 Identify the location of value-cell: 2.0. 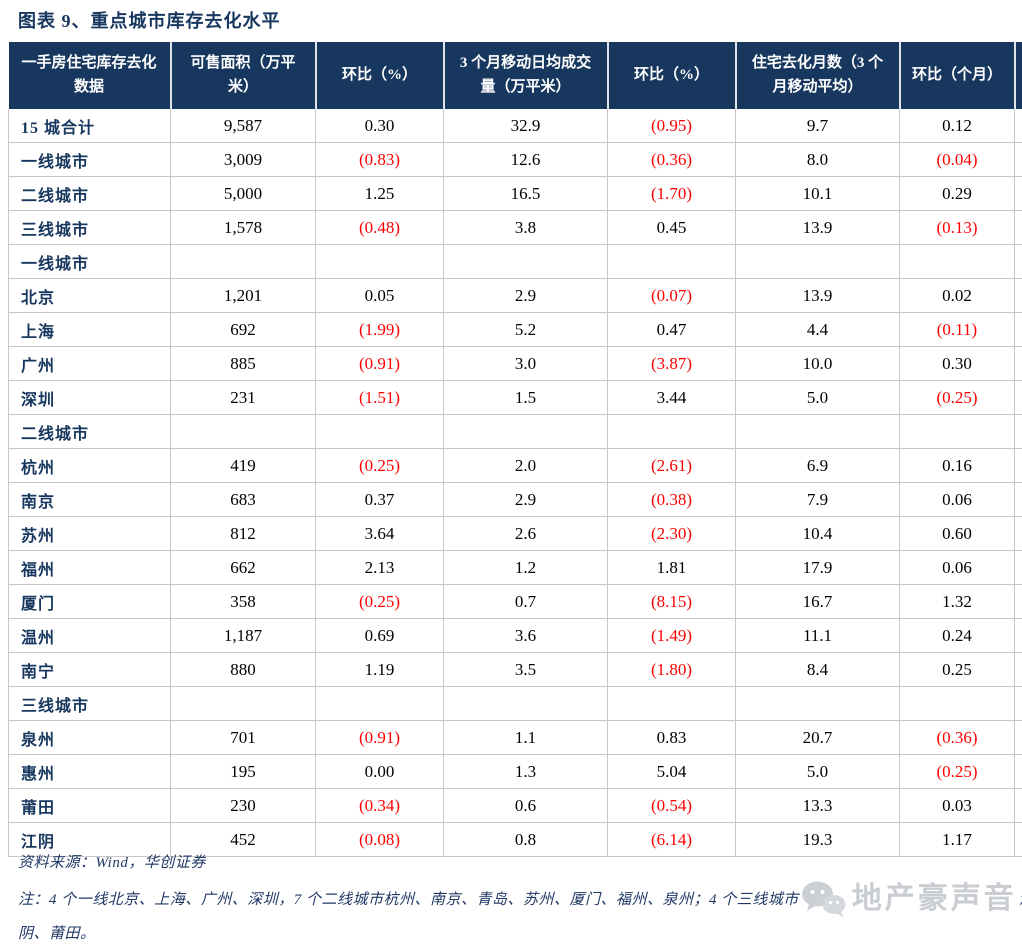
(526, 466).